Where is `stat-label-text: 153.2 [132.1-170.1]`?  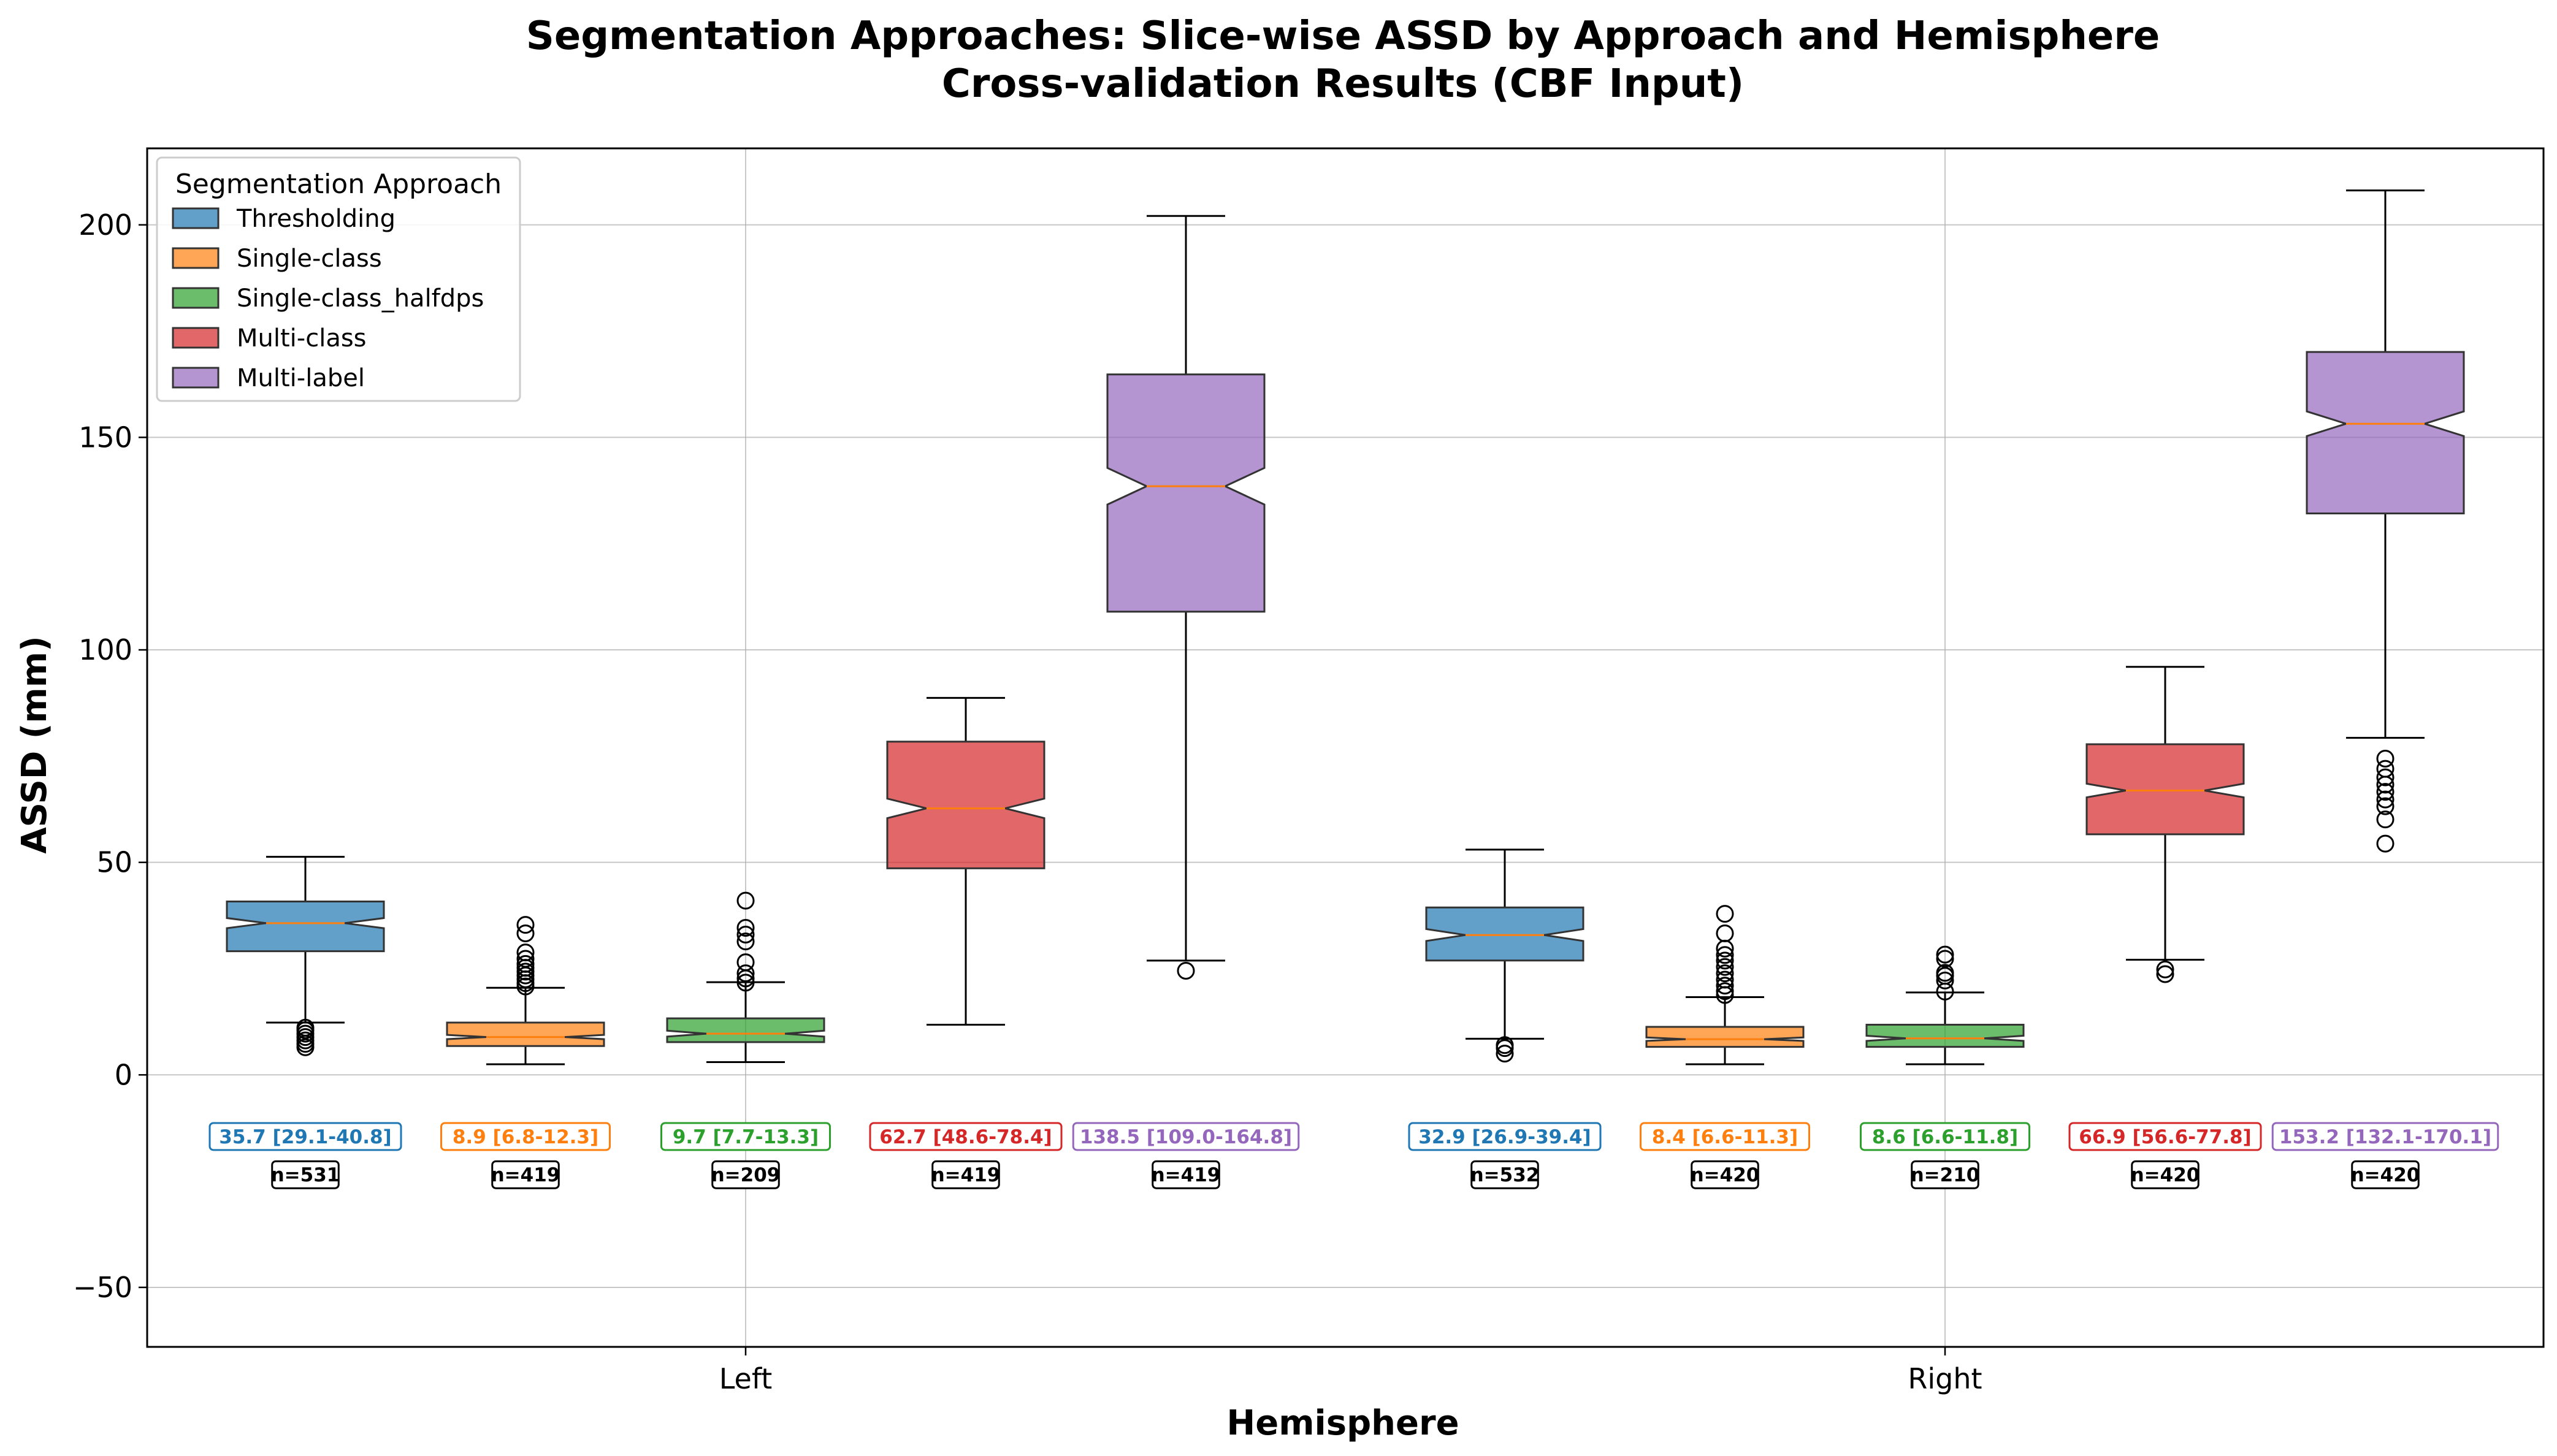 stat-label-text: 153.2 [132.1-170.1] is located at coordinates (2385, 1137).